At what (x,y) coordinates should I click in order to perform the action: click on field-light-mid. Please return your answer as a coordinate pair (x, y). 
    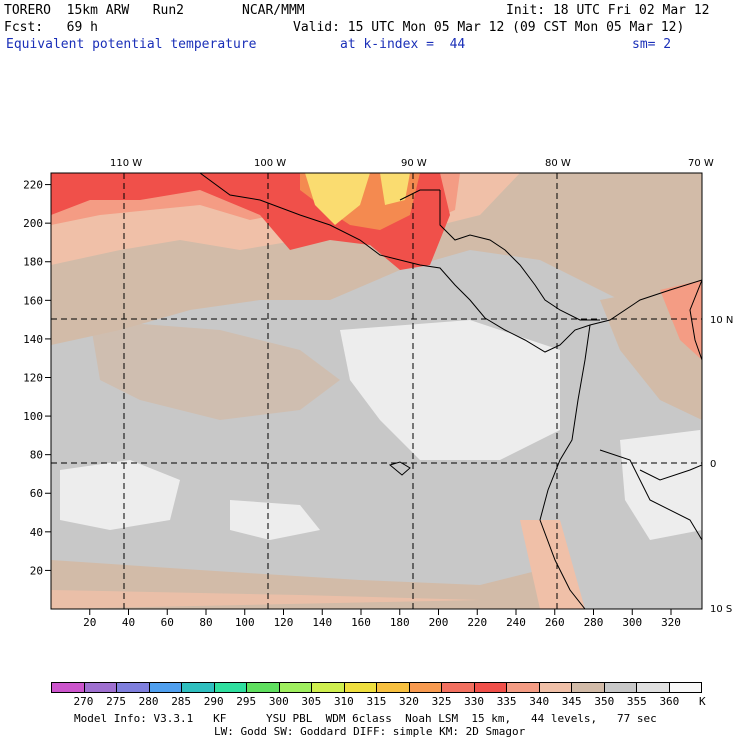
    Looking at the image, I should click on (450, 390).